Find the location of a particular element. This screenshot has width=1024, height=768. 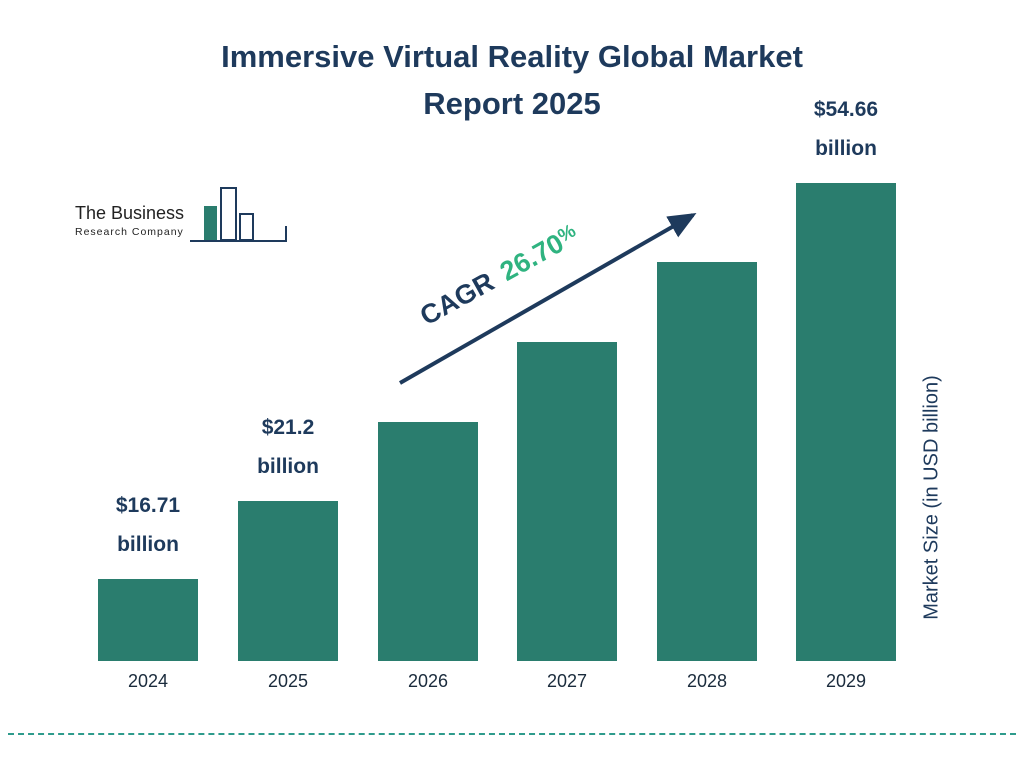

cagr-value: 26.70 is located at coordinates (532, 257).